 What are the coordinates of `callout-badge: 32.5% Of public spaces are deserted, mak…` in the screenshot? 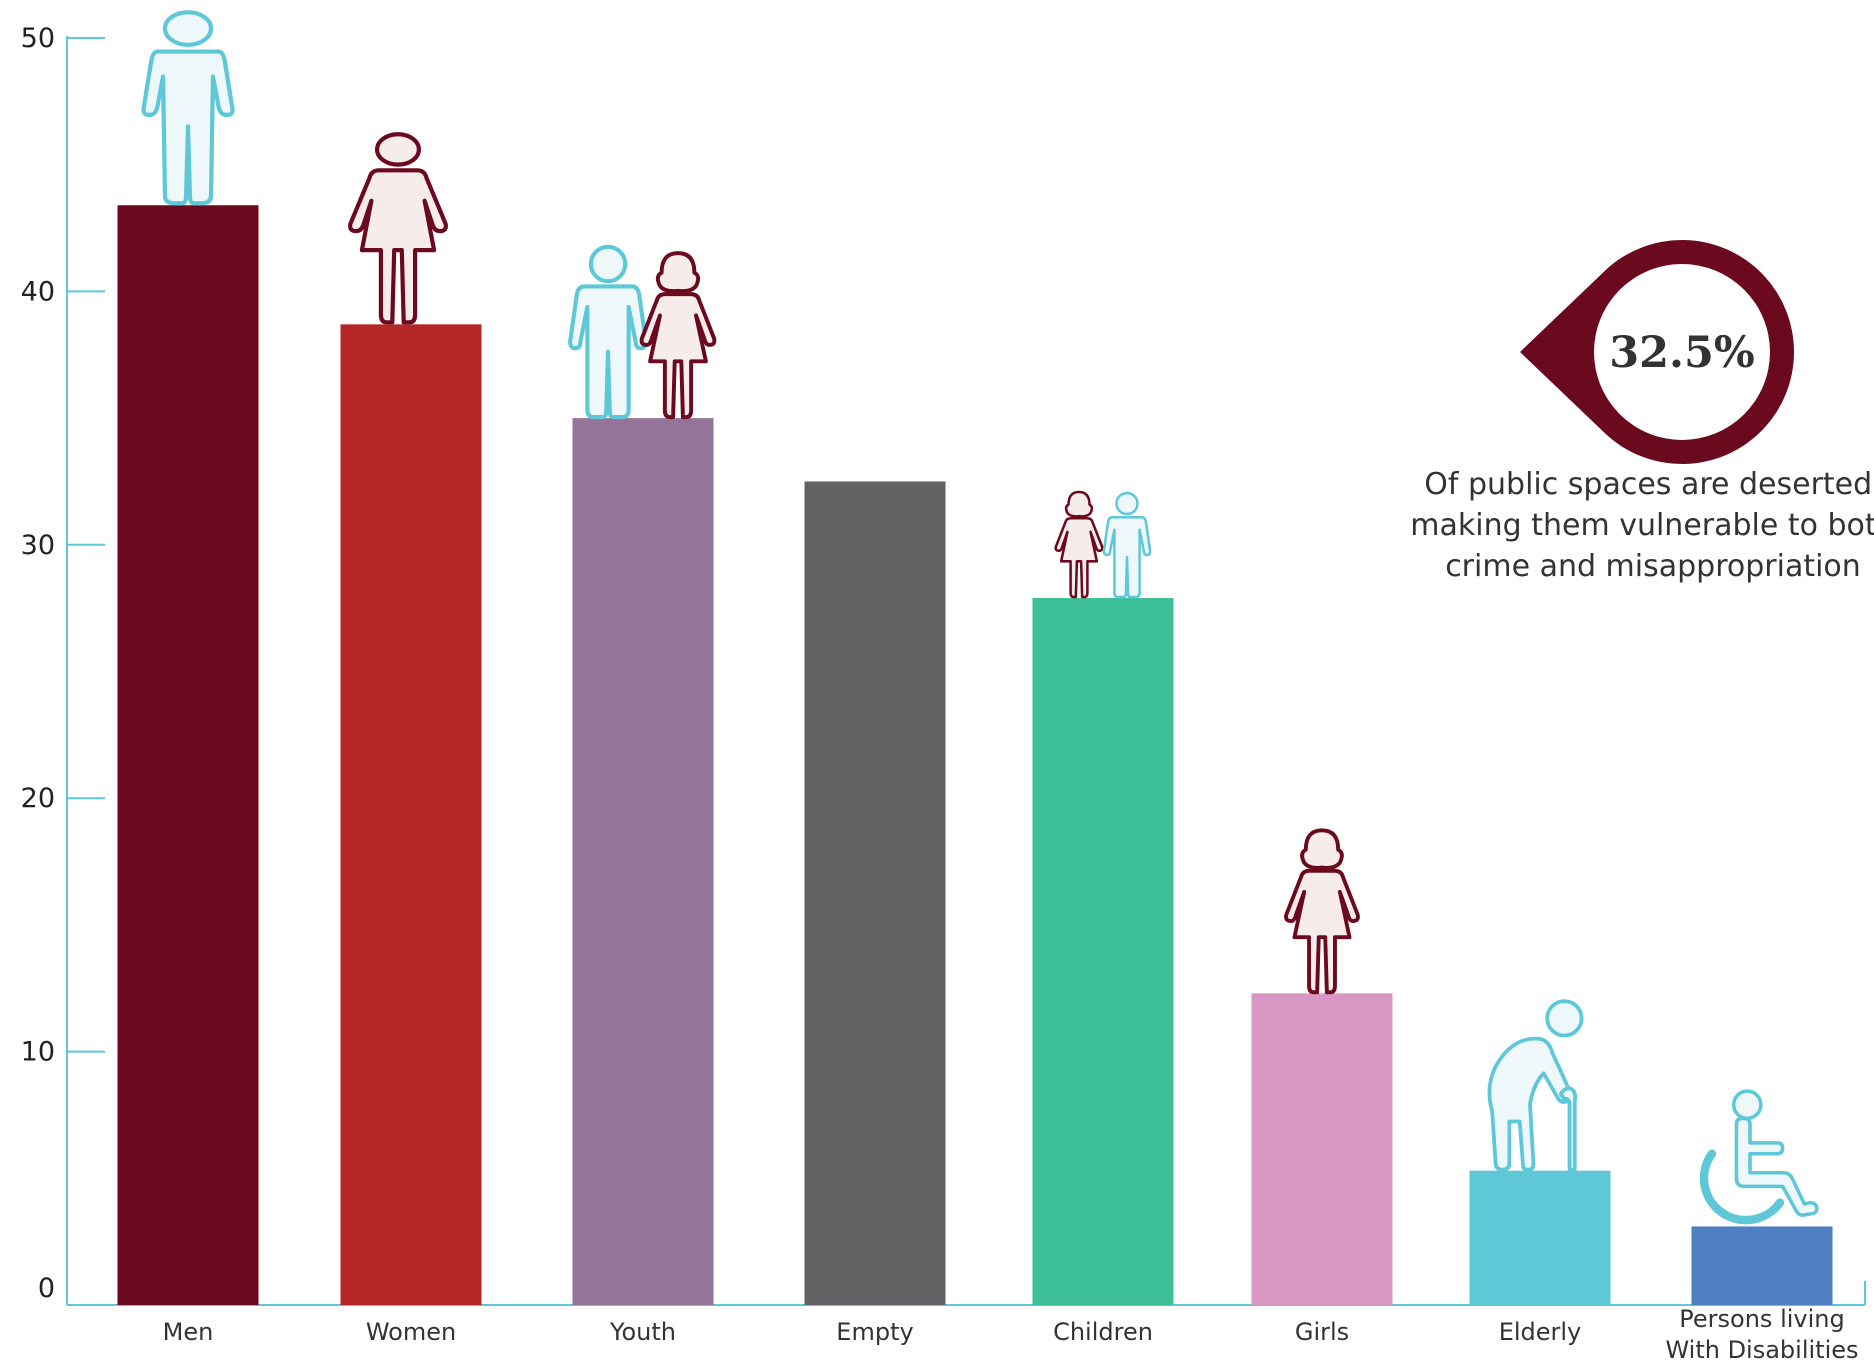 It's located at (1642, 412).